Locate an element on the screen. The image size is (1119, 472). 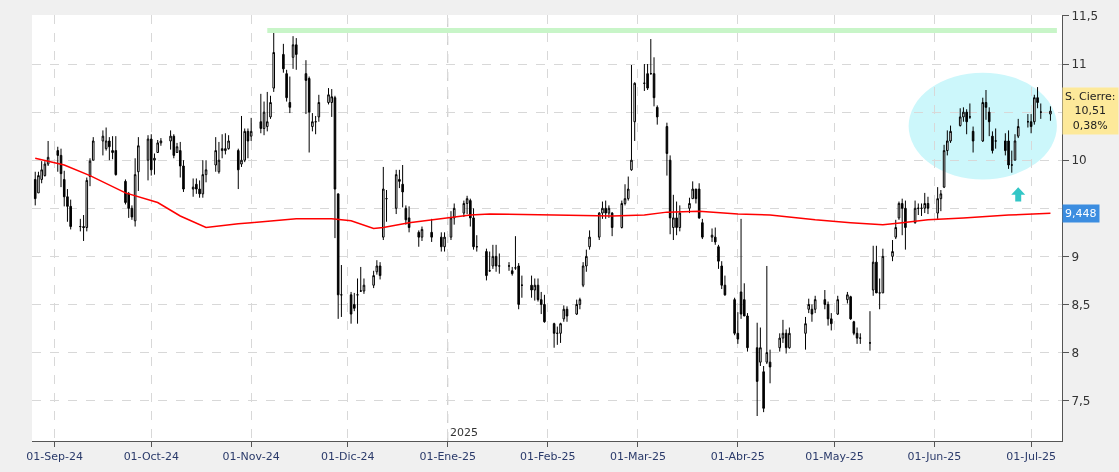
annotation: 9,448 is located at coordinates (1081, 213).